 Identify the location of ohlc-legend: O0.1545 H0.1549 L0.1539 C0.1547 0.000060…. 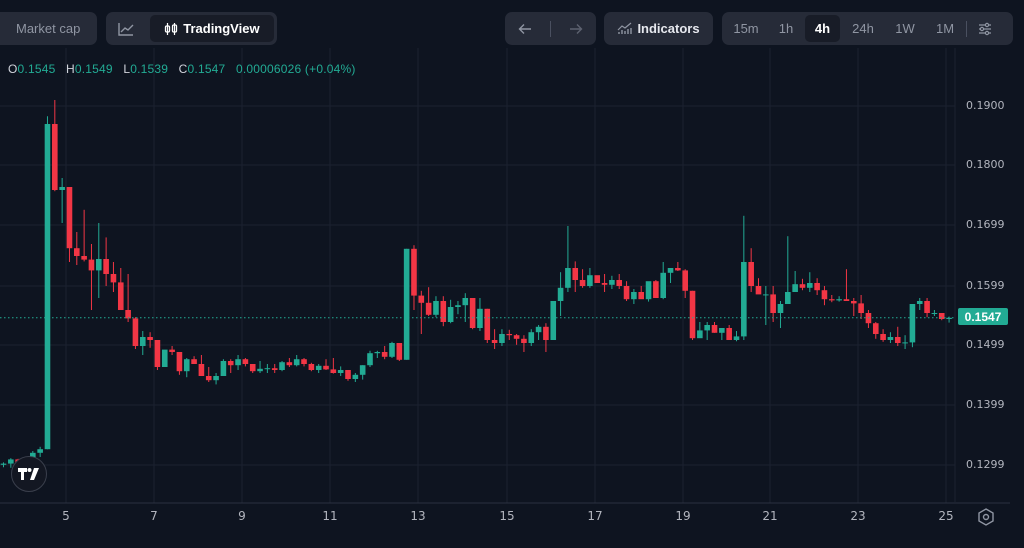
(185, 69).